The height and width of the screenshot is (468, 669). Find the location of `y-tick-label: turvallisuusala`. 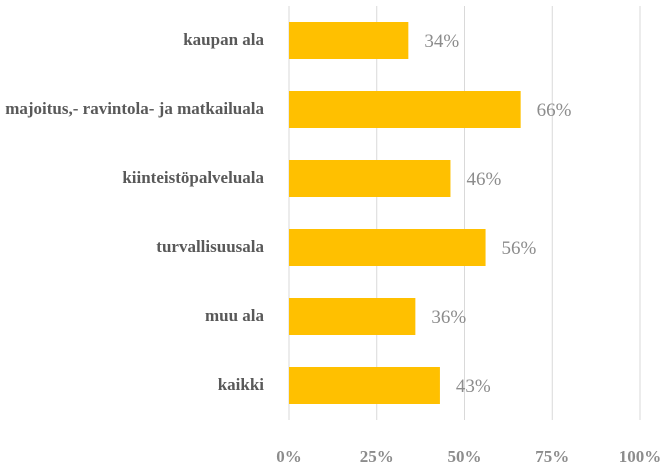

y-tick-label: turvallisuusala is located at coordinates (210, 247).